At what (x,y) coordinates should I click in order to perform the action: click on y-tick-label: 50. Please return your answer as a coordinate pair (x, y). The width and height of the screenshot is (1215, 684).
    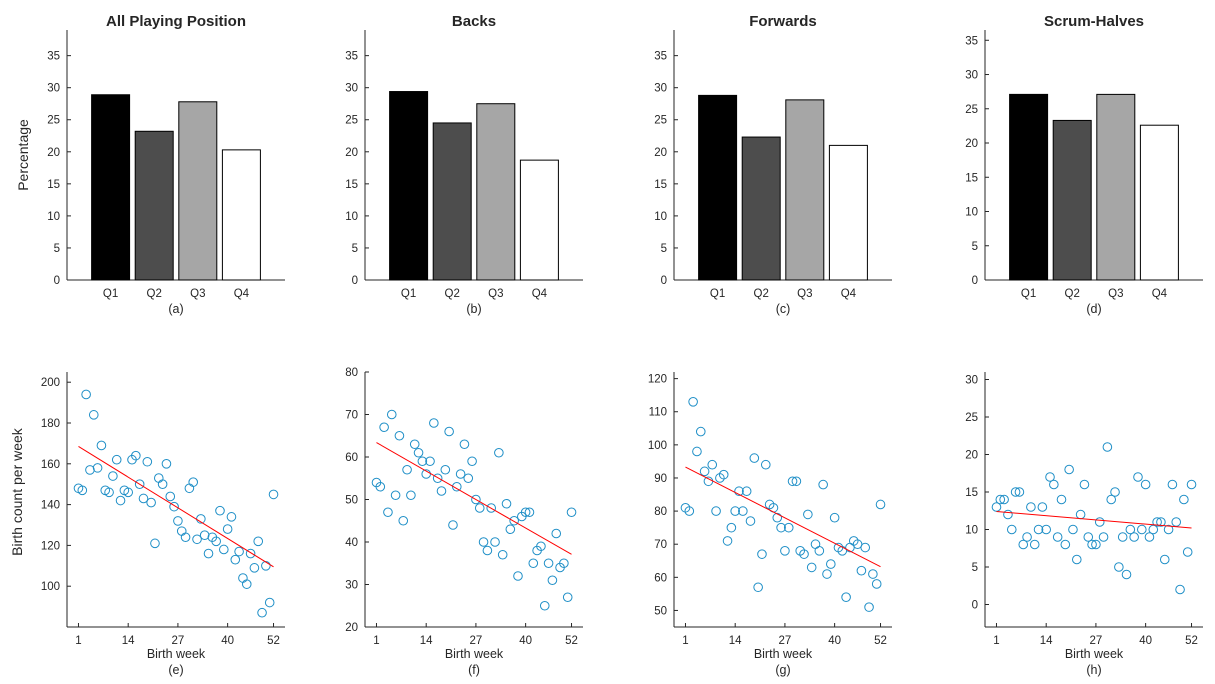
    Looking at the image, I should click on (660, 611).